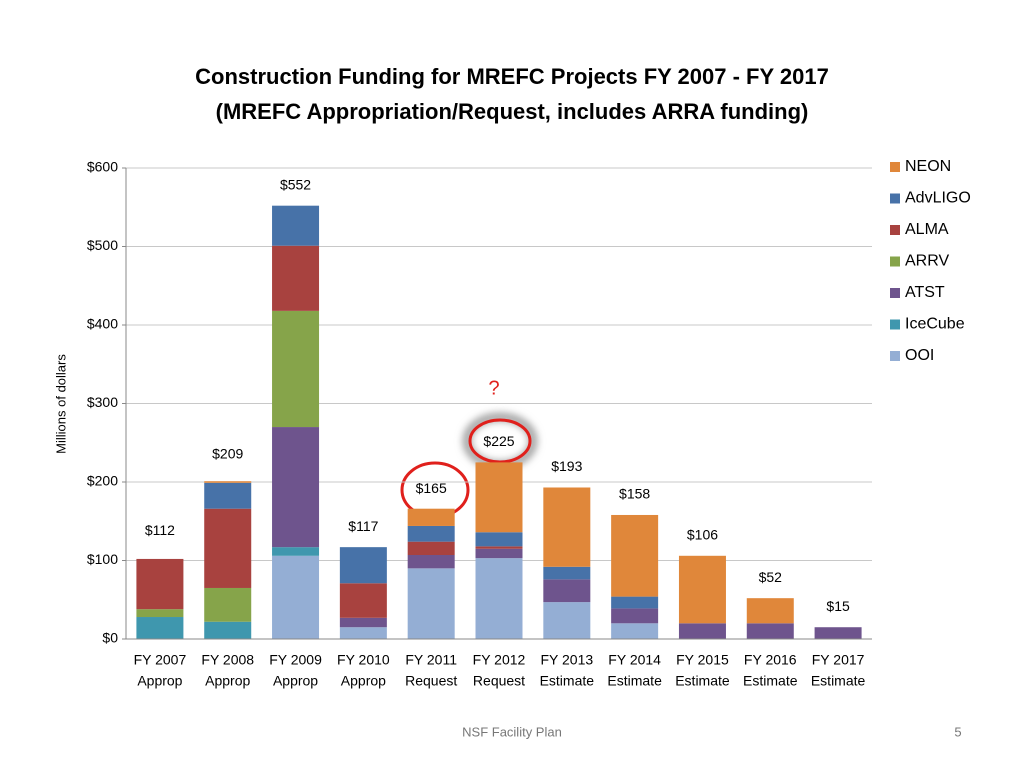  I want to click on x-tick-label: FY 2016, so click(770, 660).